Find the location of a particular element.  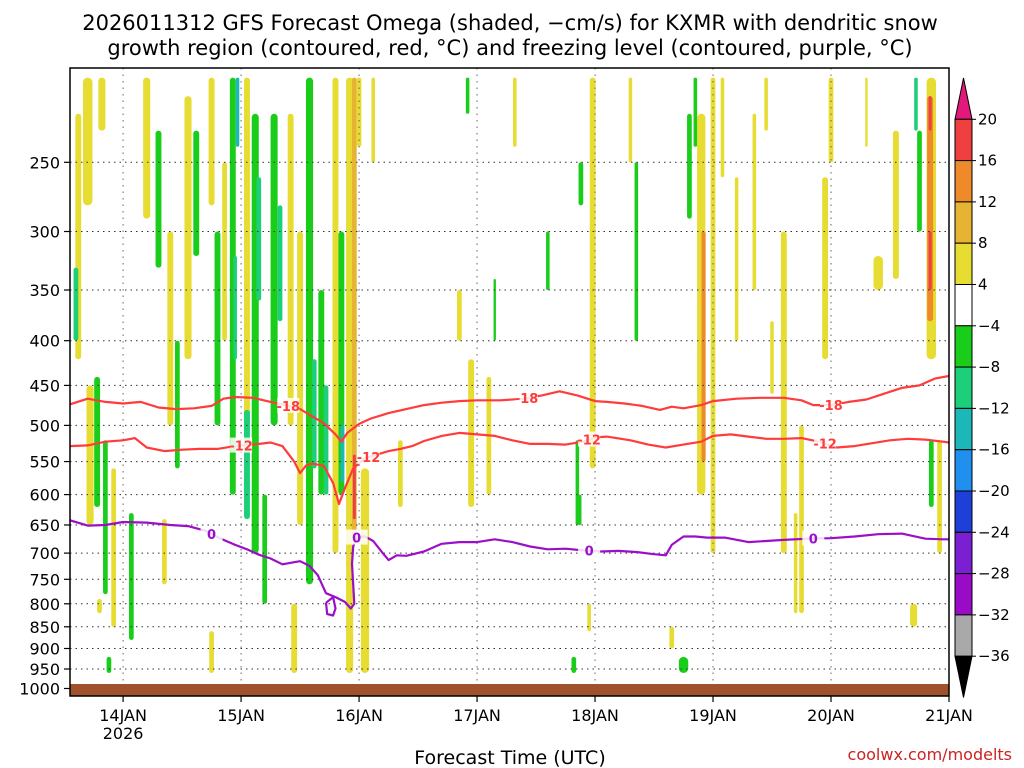

contour-label-minus18: -18 is located at coordinates (289, 407).